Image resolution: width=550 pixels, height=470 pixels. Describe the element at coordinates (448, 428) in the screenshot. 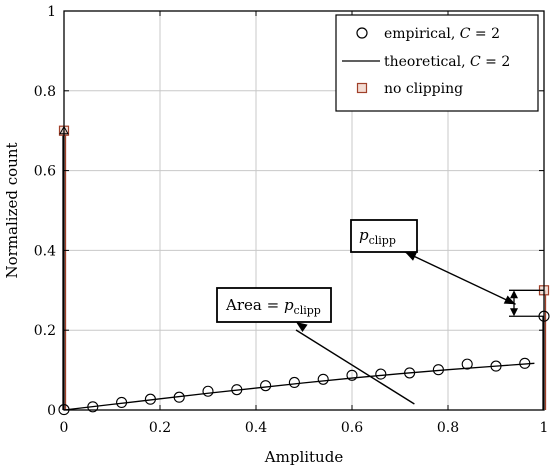

I see `x-tick-label: 0.8` at that location.